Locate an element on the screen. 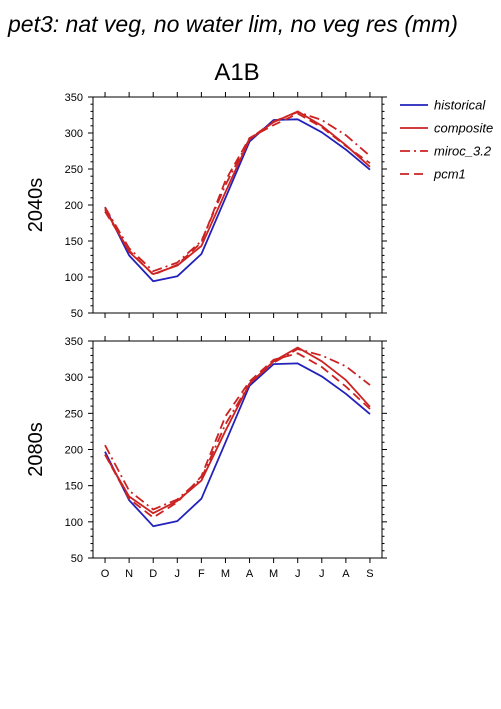  x-tick-label: F is located at coordinates (201, 574).